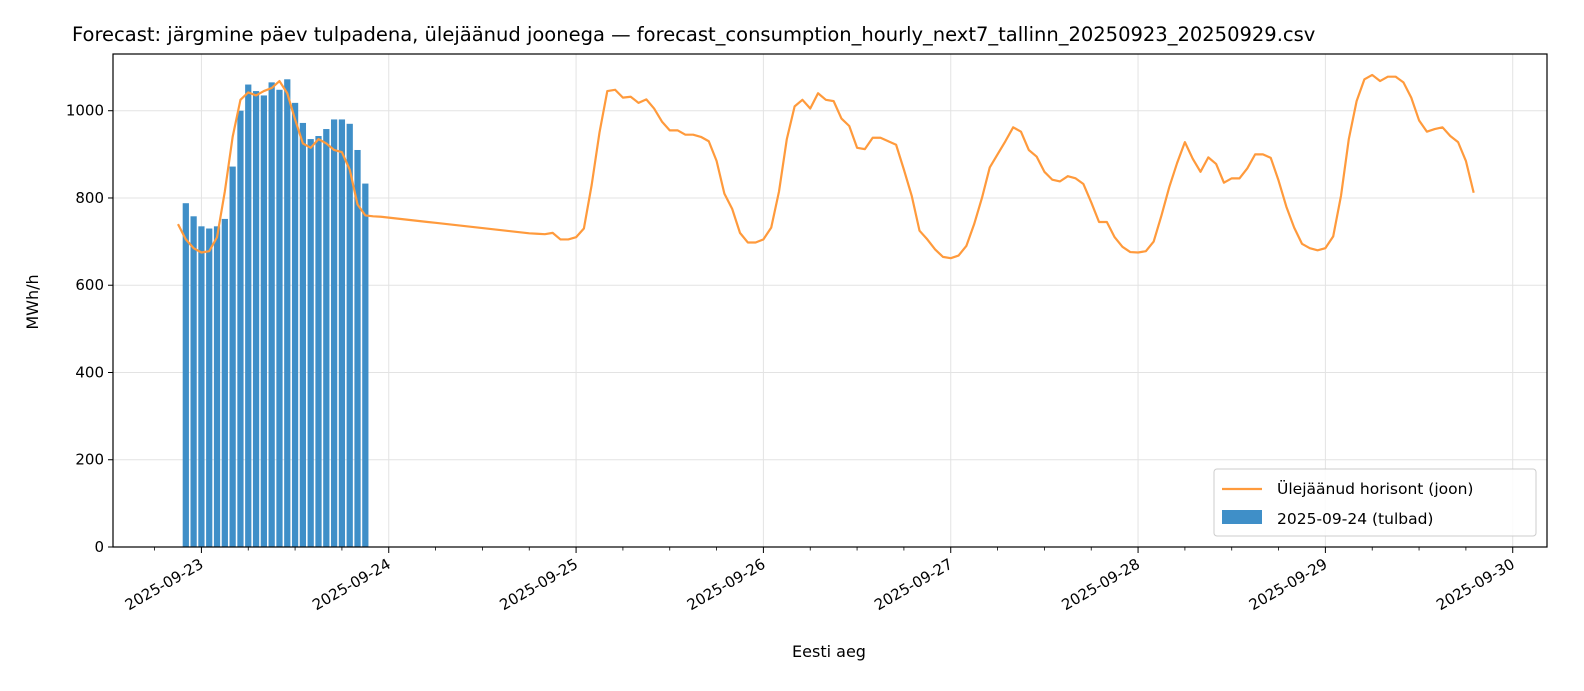  What do you see at coordinates (1375, 488) in the screenshot?
I see `legend-line-label: Ülejäänud horisont (joon)` at bounding box center [1375, 488].